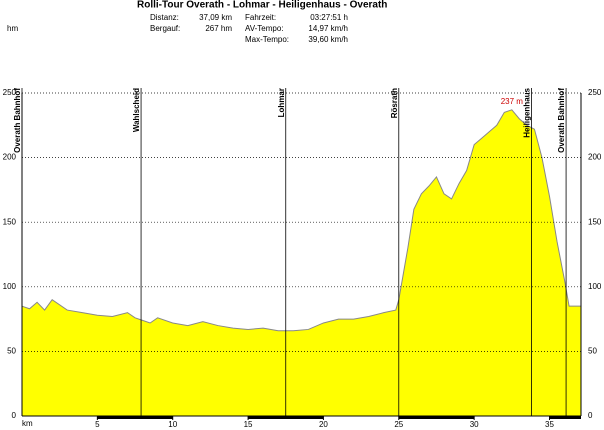  What do you see at coordinates (590, 415) in the screenshot?
I see `y-tick-label-right: 0` at bounding box center [590, 415].